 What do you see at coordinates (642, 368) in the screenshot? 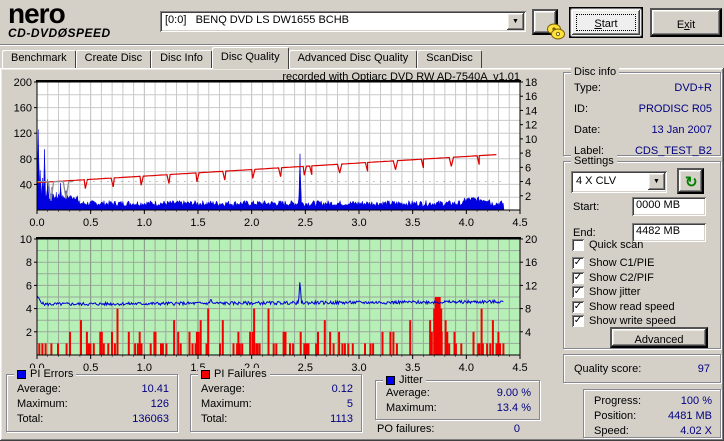
I see `quality-score-panel: Quality score: 97` at bounding box center [642, 368].